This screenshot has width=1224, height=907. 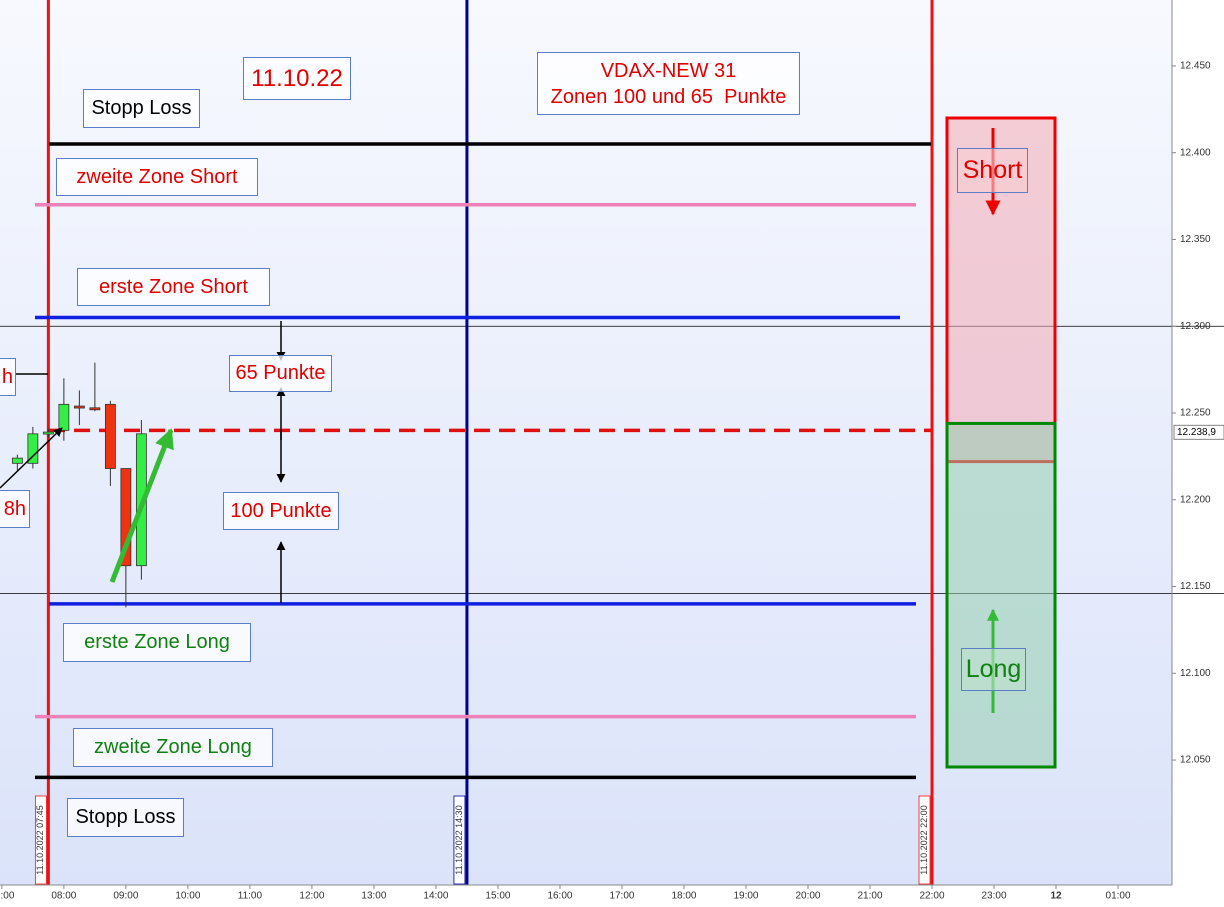 What do you see at coordinates (15, 509) in the screenshot?
I see `label: 8h` at bounding box center [15, 509].